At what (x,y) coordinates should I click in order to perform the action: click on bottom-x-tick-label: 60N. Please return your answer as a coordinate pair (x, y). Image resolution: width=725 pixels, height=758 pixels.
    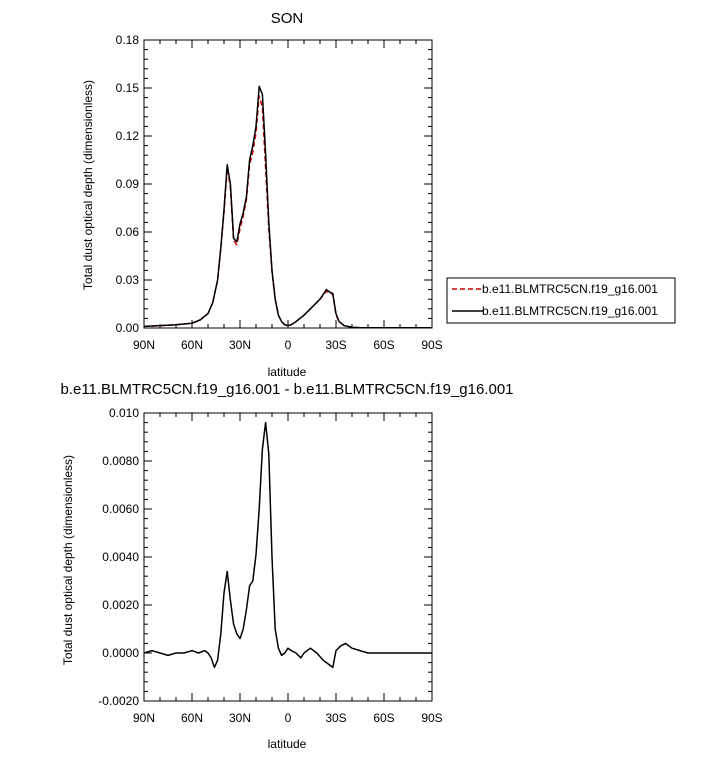
    Looking at the image, I should click on (192, 718).